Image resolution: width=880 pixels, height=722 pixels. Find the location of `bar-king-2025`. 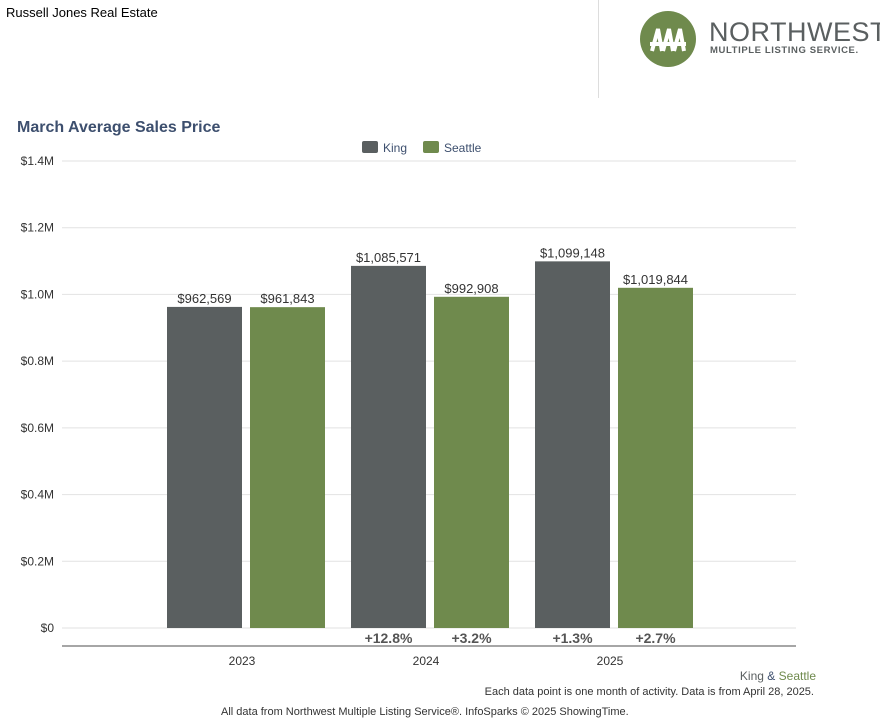

bar-king-2025 is located at coordinates (572, 444).